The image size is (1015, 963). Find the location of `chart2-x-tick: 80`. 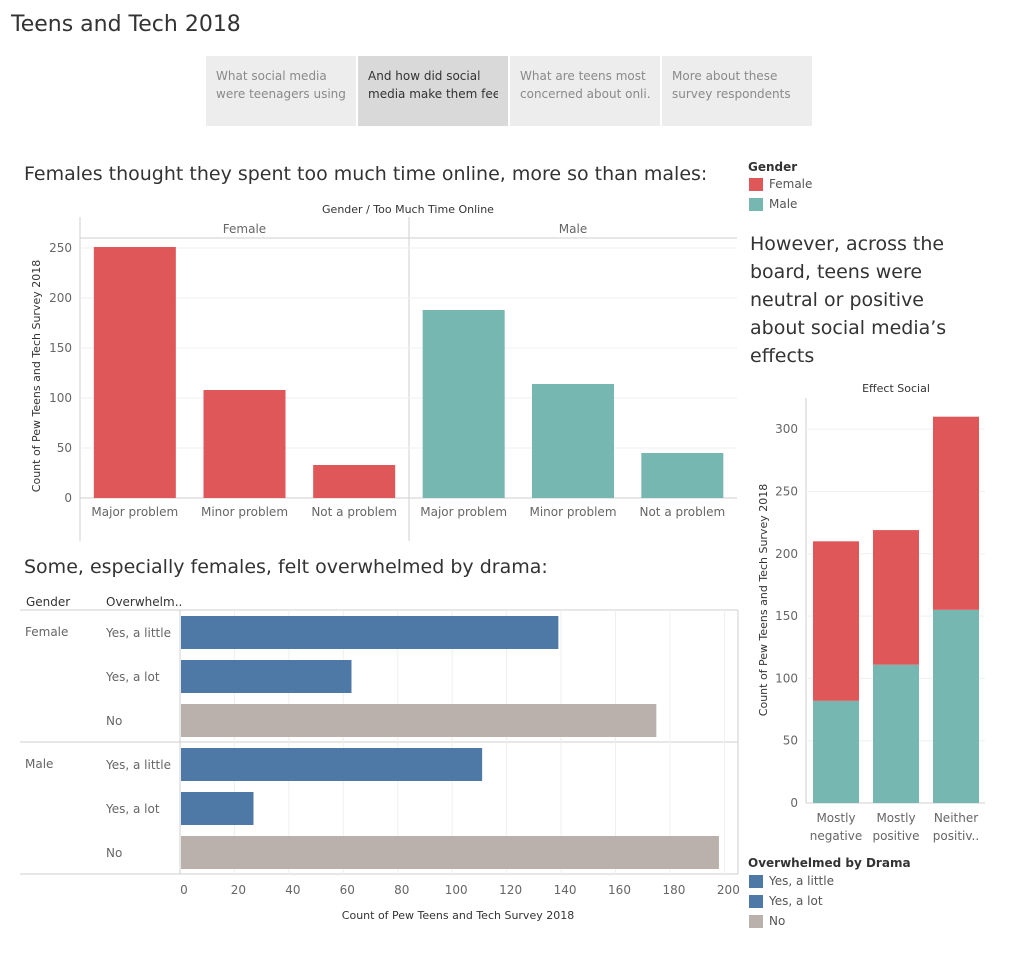

chart2-x-tick: 80 is located at coordinates (401, 890).